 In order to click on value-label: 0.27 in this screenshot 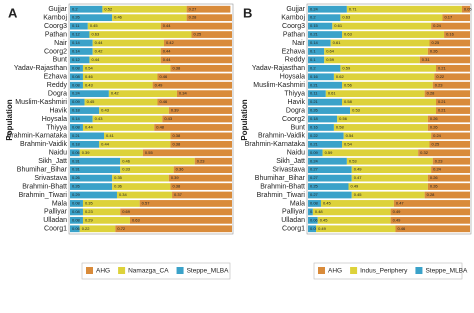, I will do `click(193, 8)`.